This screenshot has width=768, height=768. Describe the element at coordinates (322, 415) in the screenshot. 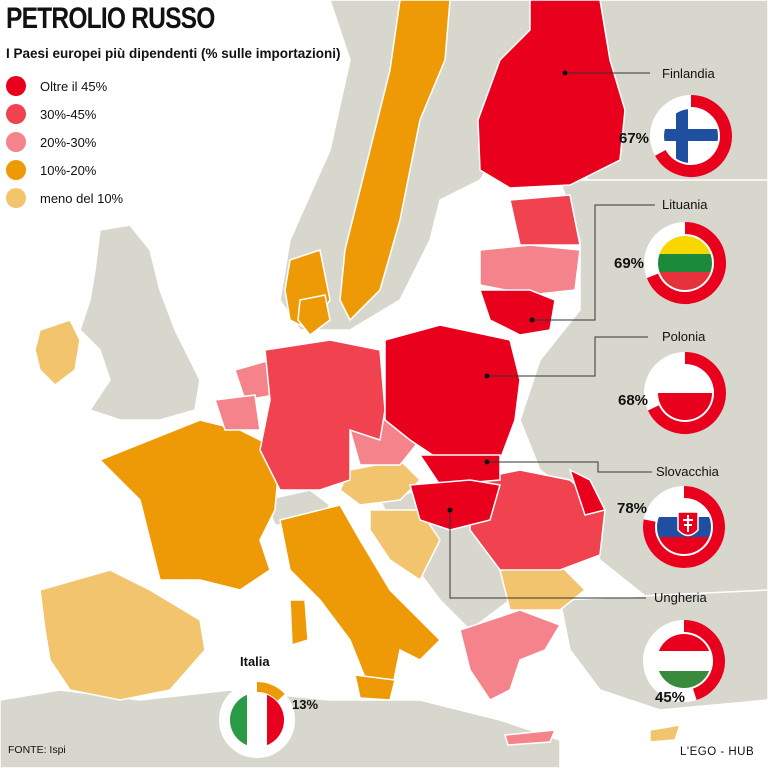

I see `country-germany` at that location.